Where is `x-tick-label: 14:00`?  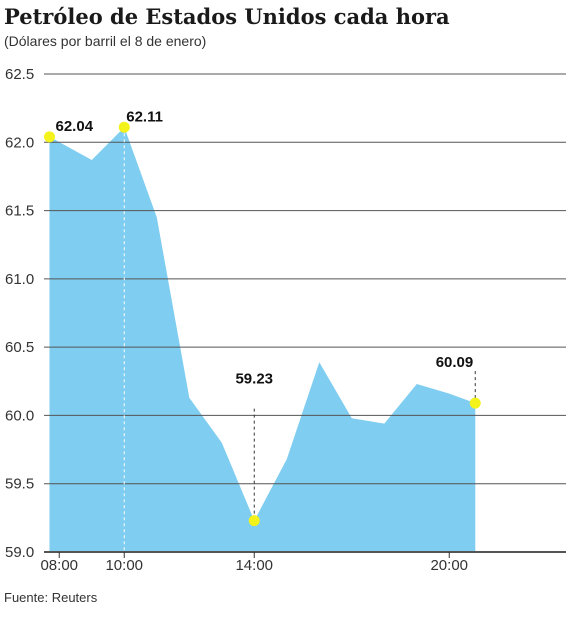
x-tick-label: 14:00 is located at coordinates (254, 565).